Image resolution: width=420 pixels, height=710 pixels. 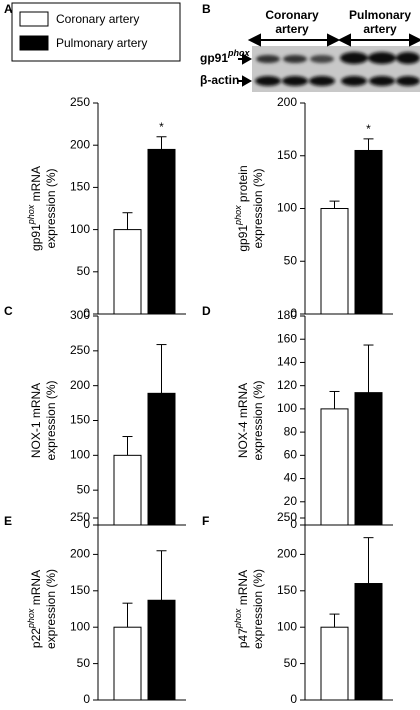 What do you see at coordinates (36, 638) in the screenshot?
I see `y-axis-label-part: p22` at bounding box center [36, 638].